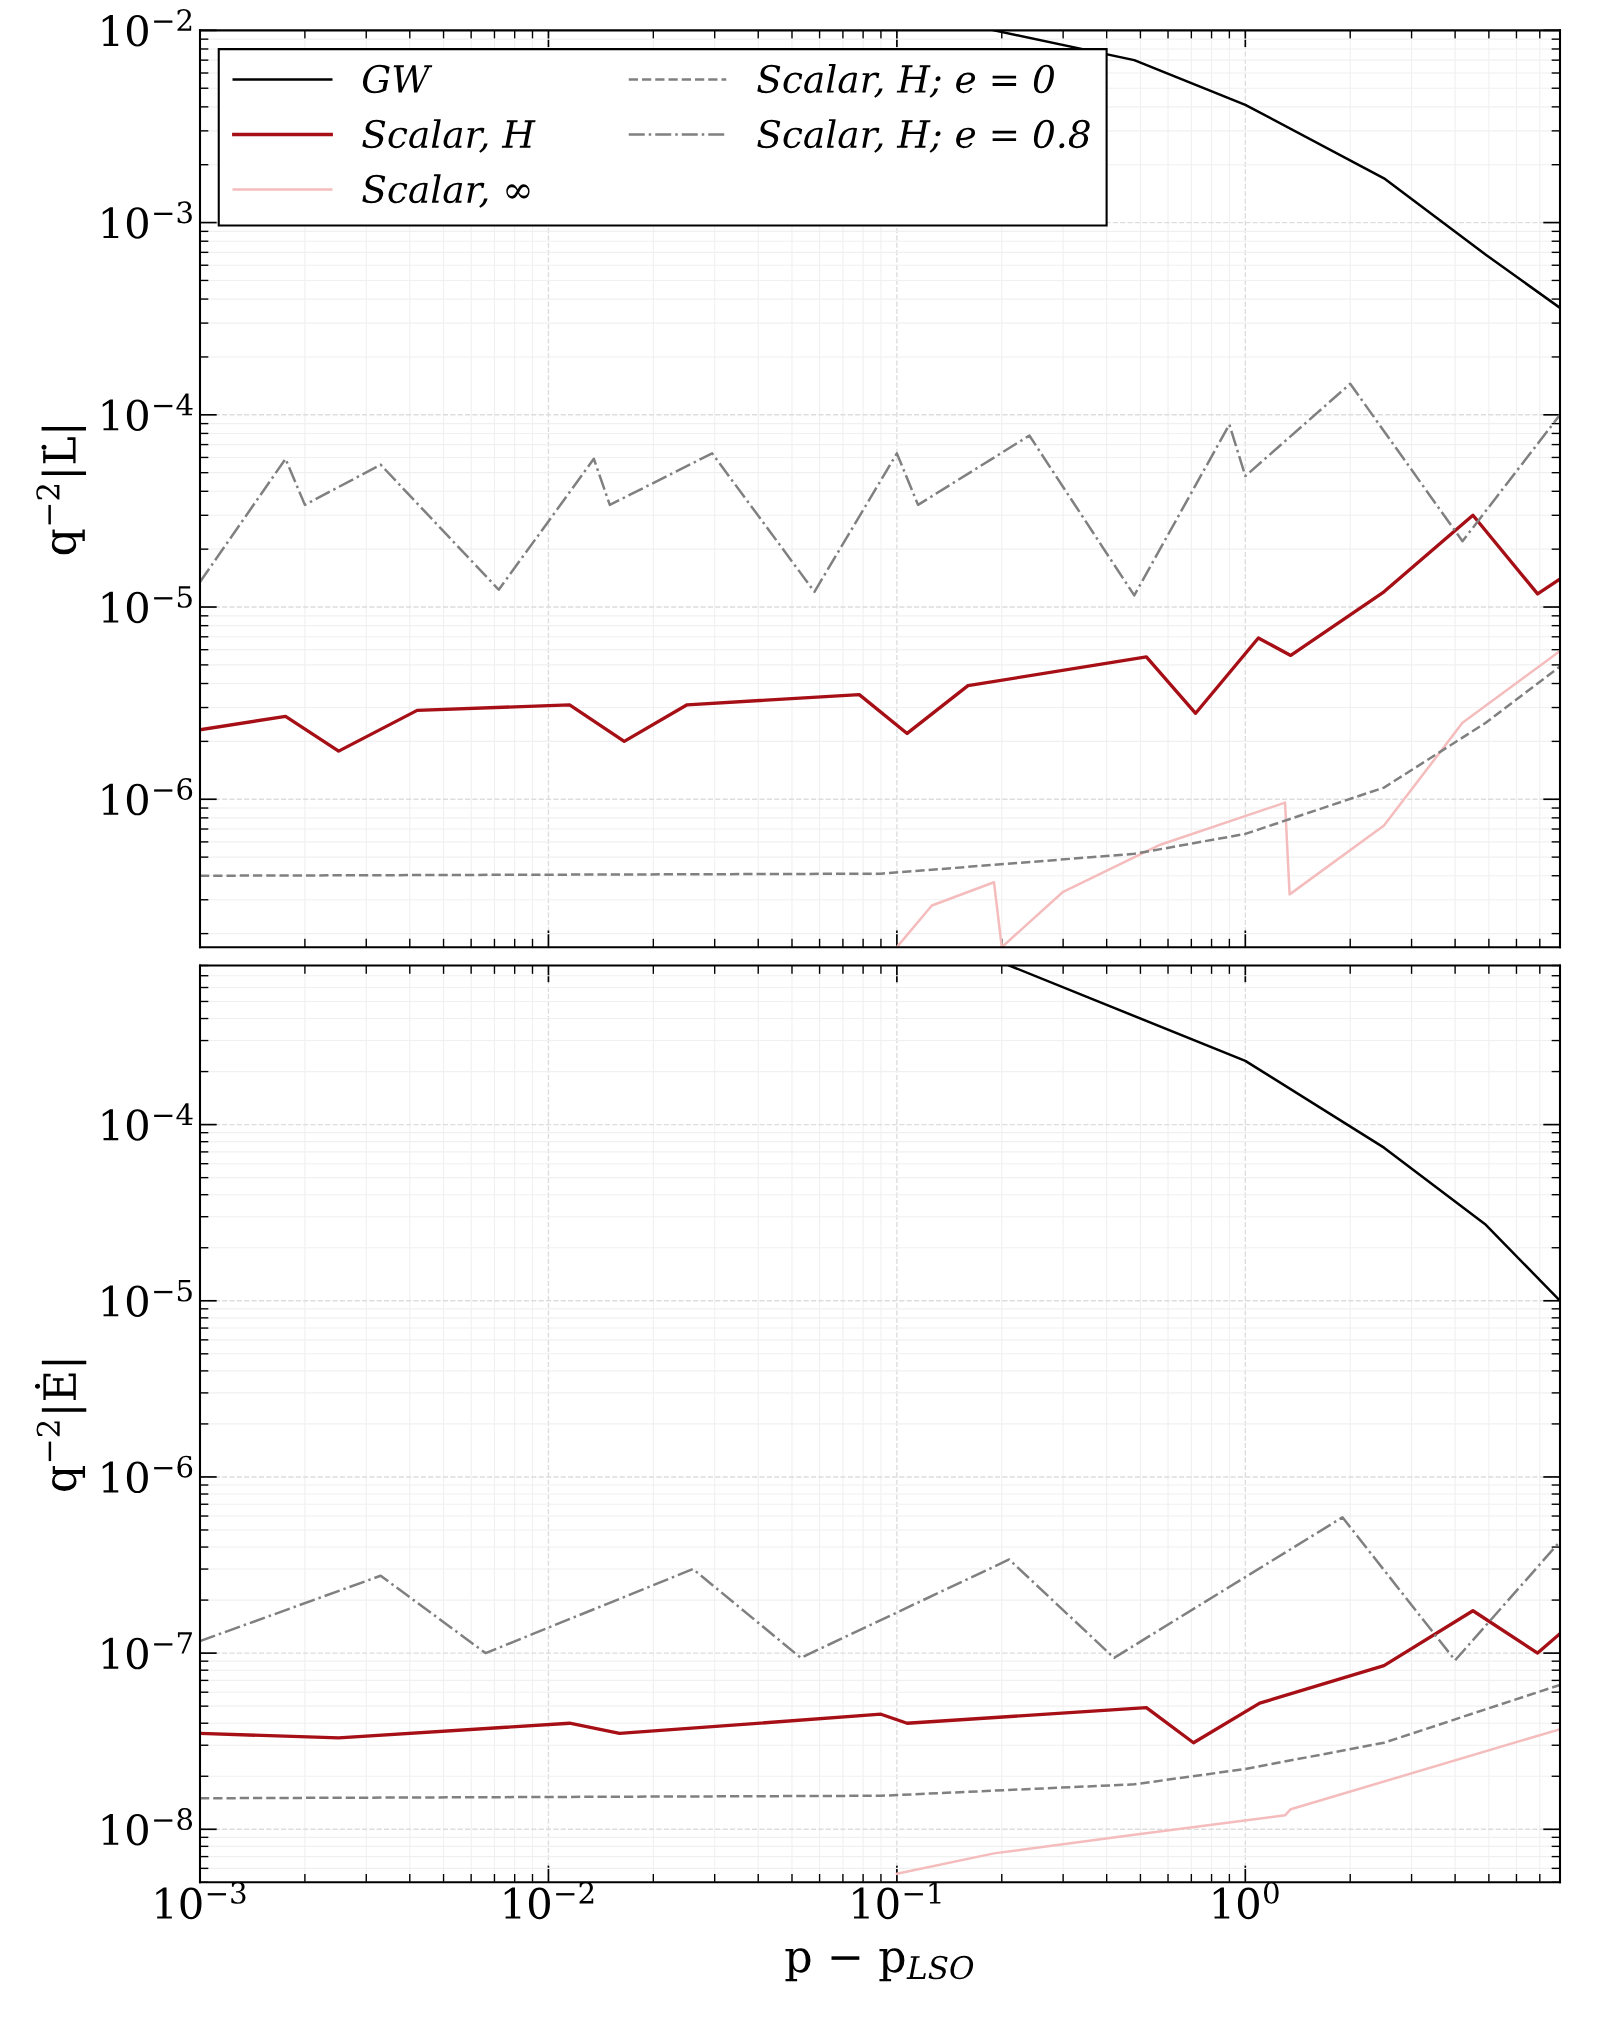  What do you see at coordinates (61, 490) in the screenshot?
I see `y-axis-title: q$^{−2}$|L̇|` at bounding box center [61, 490].